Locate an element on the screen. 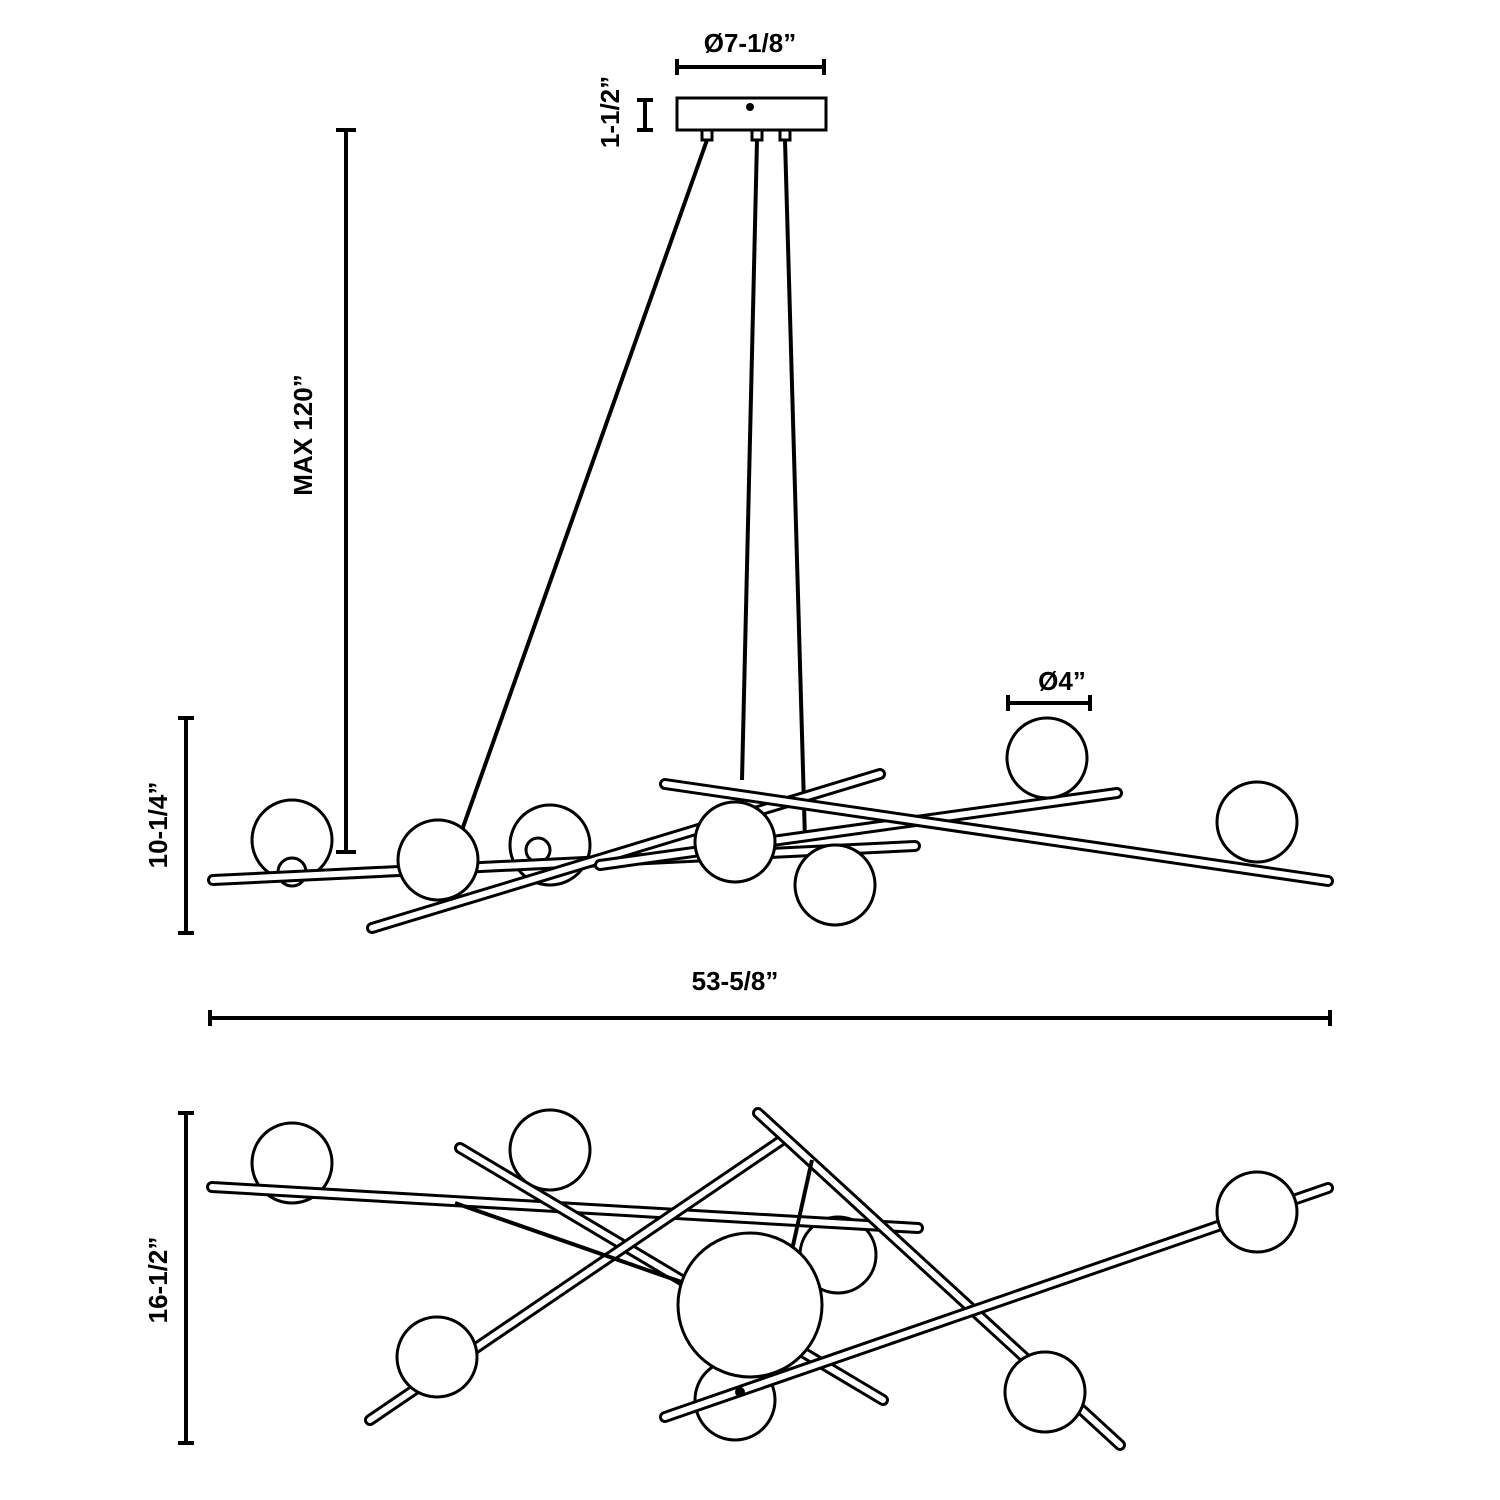 The width and height of the screenshot is (1500, 1500). globe-diameter: Ø4” is located at coordinates (1062, 681).